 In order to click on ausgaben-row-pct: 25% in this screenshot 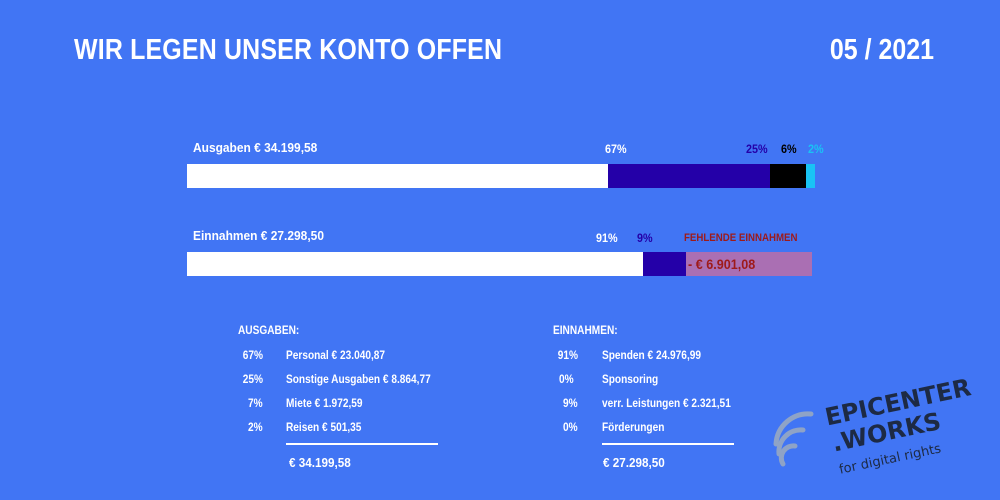, I will do `click(252, 380)`.